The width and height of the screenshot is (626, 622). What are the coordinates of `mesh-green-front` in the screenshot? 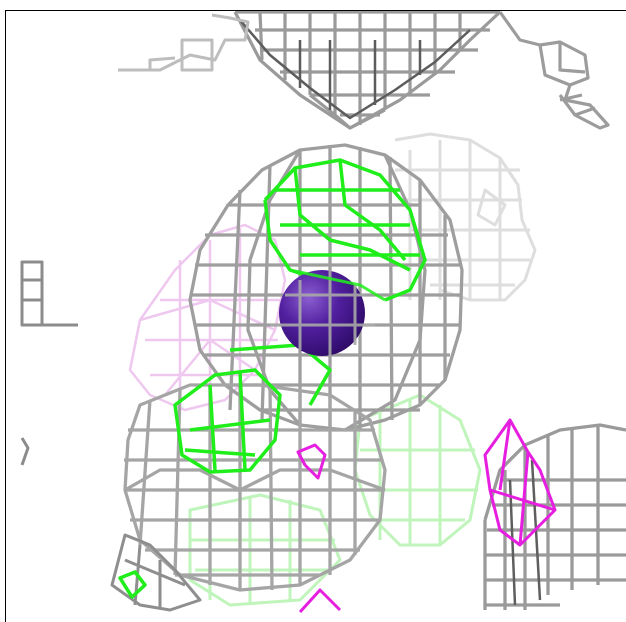 It's located at (337, 285).